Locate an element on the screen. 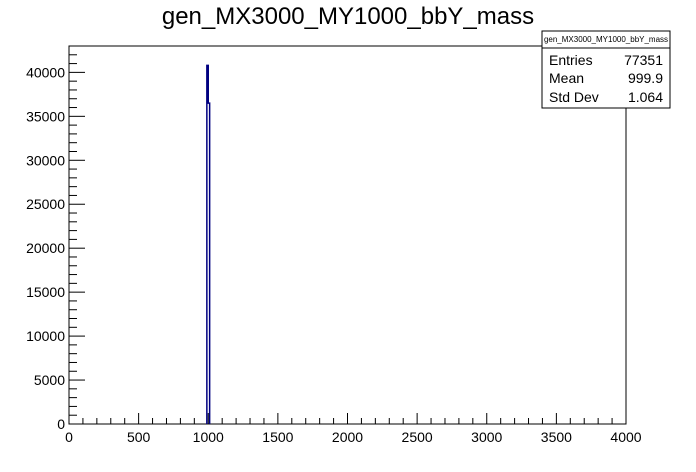 The width and height of the screenshot is (696, 472). x-tick-label: 500 is located at coordinates (139, 437).